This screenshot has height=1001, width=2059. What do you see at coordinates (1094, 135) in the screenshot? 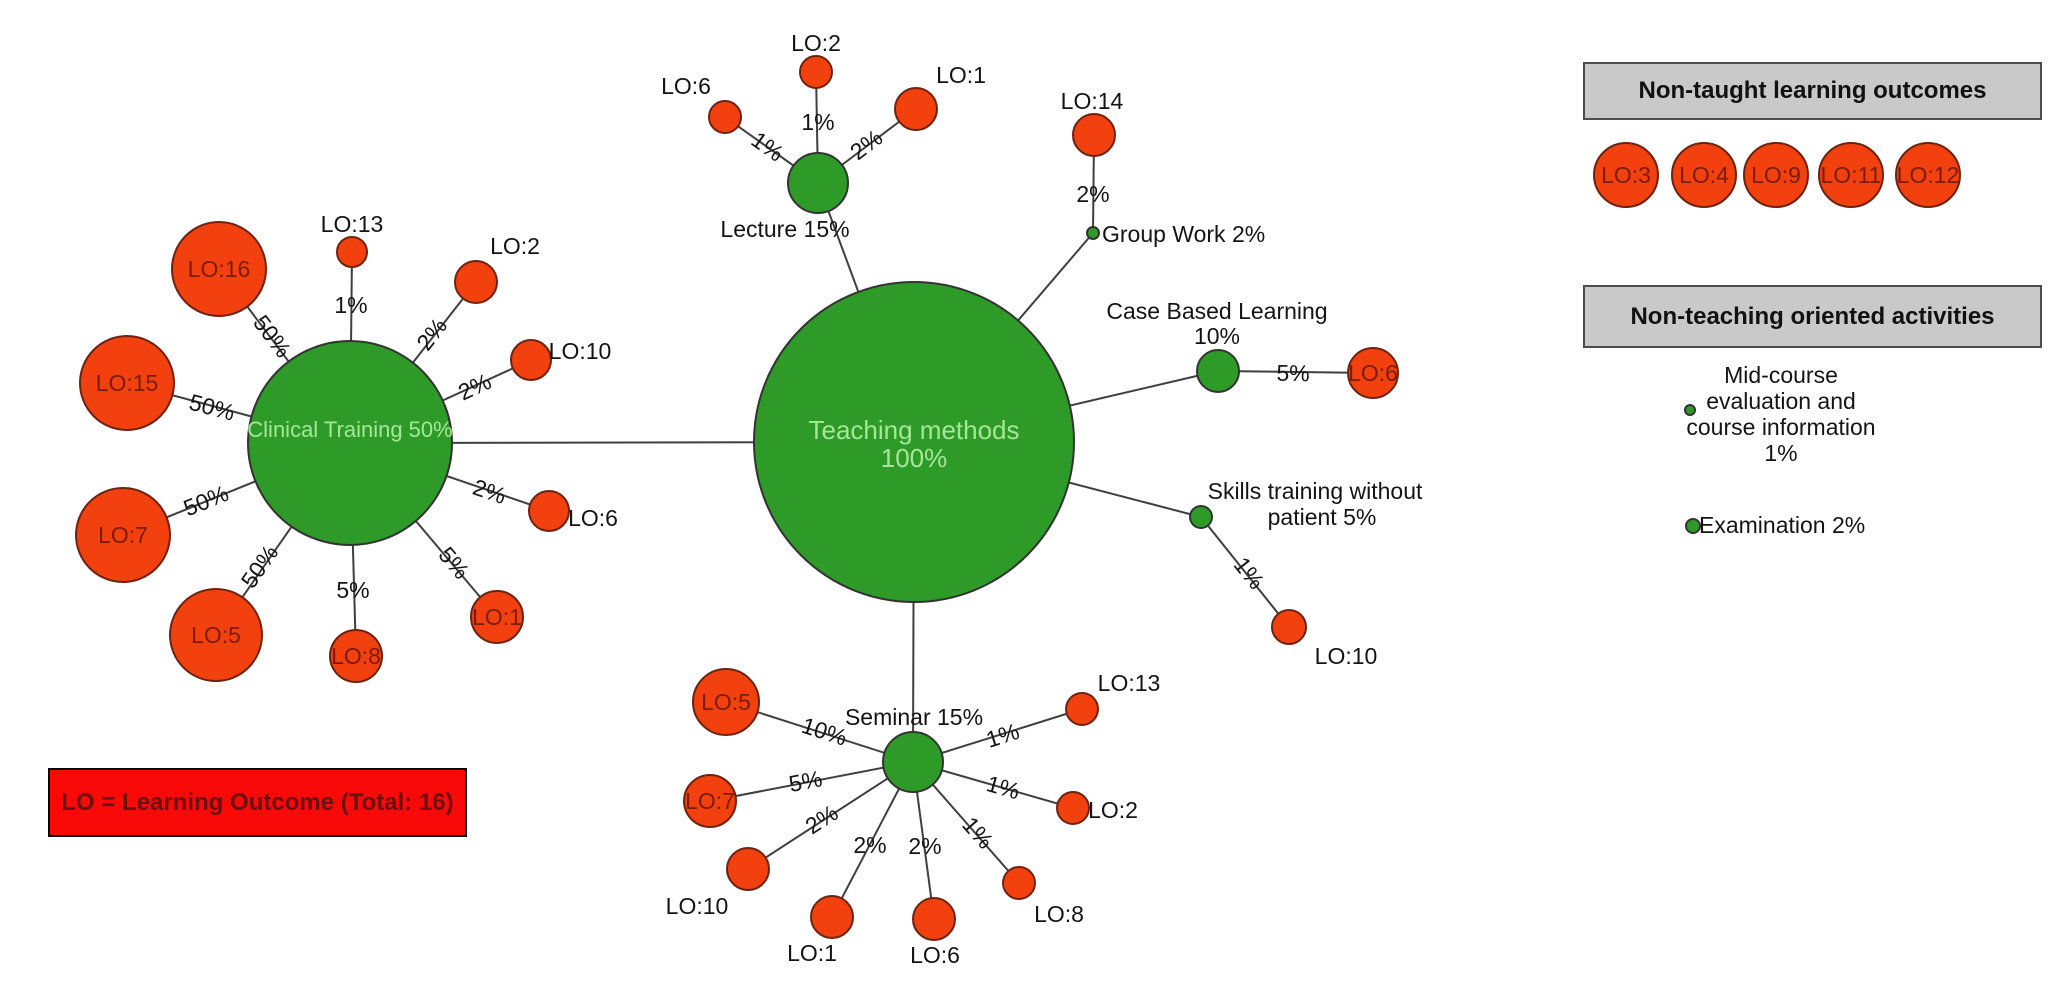
I see `node-lo14G` at bounding box center [1094, 135].